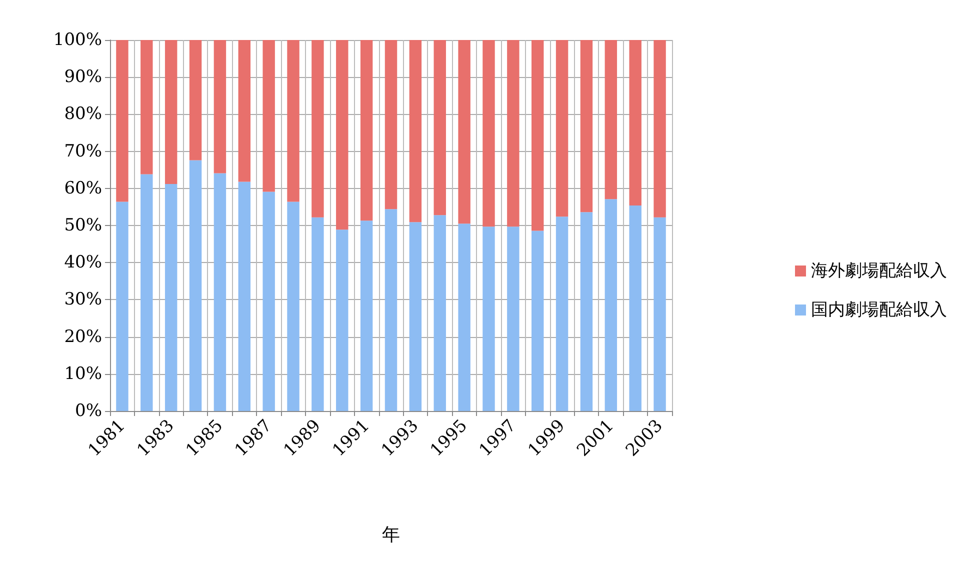 This screenshot has height=581, width=962. What do you see at coordinates (83, 226) in the screenshot?
I see `y-tick-label: 50%` at bounding box center [83, 226].